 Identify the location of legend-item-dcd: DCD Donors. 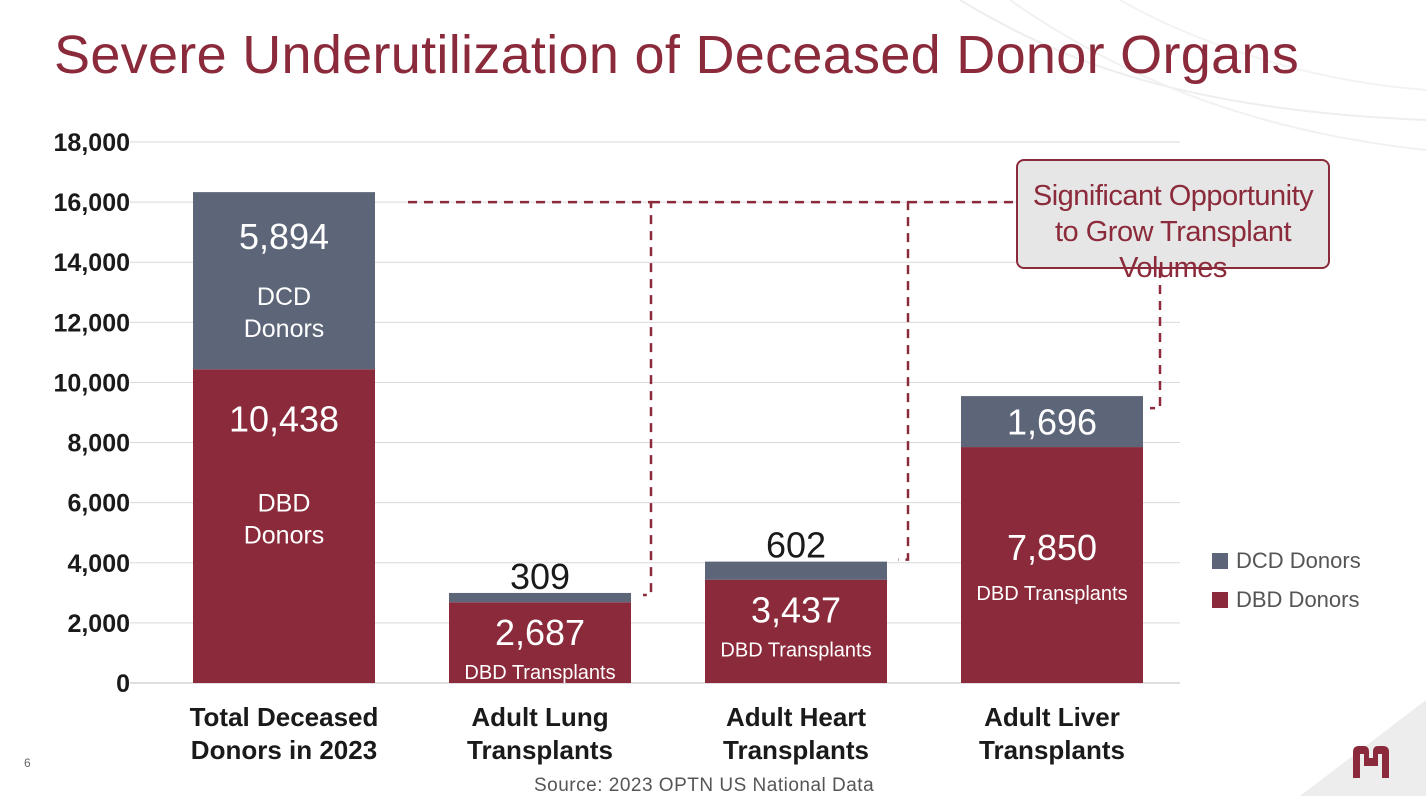
(1286, 560).